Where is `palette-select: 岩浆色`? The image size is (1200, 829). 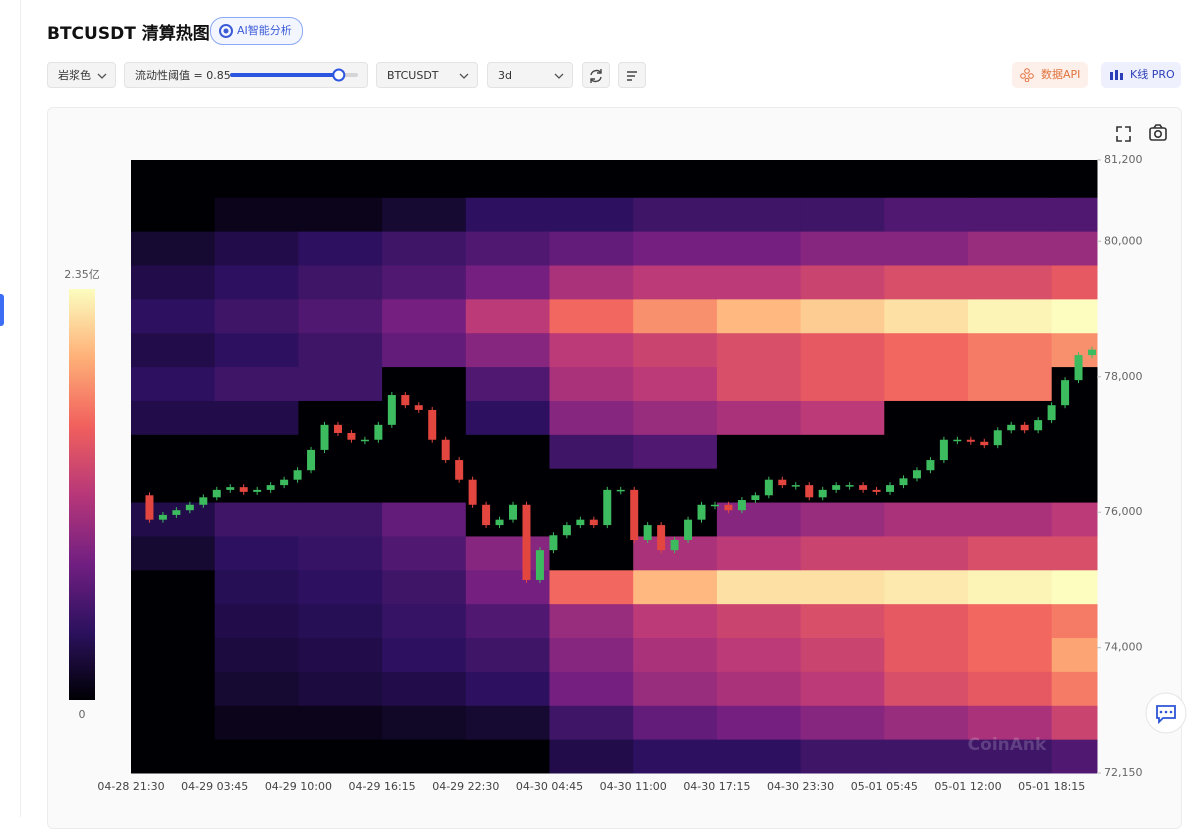 palette-select: 岩浆色 is located at coordinates (81, 75).